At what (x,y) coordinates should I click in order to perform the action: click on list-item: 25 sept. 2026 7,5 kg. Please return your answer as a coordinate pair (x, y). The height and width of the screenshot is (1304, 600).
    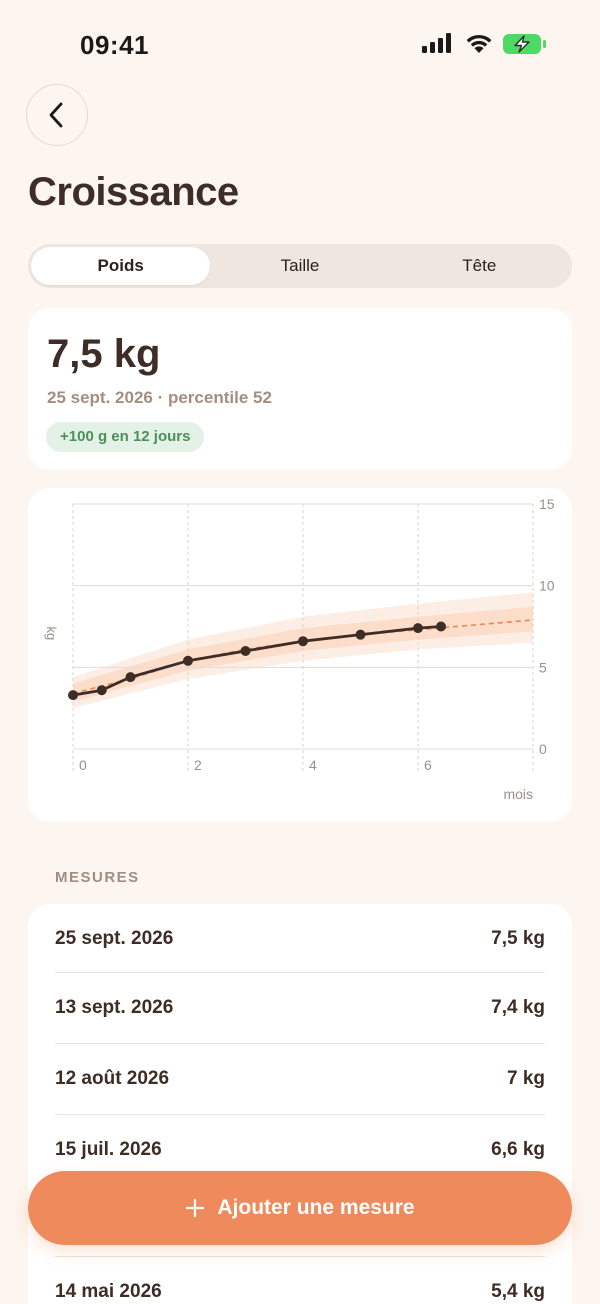
    Looking at the image, I should click on (300, 939).